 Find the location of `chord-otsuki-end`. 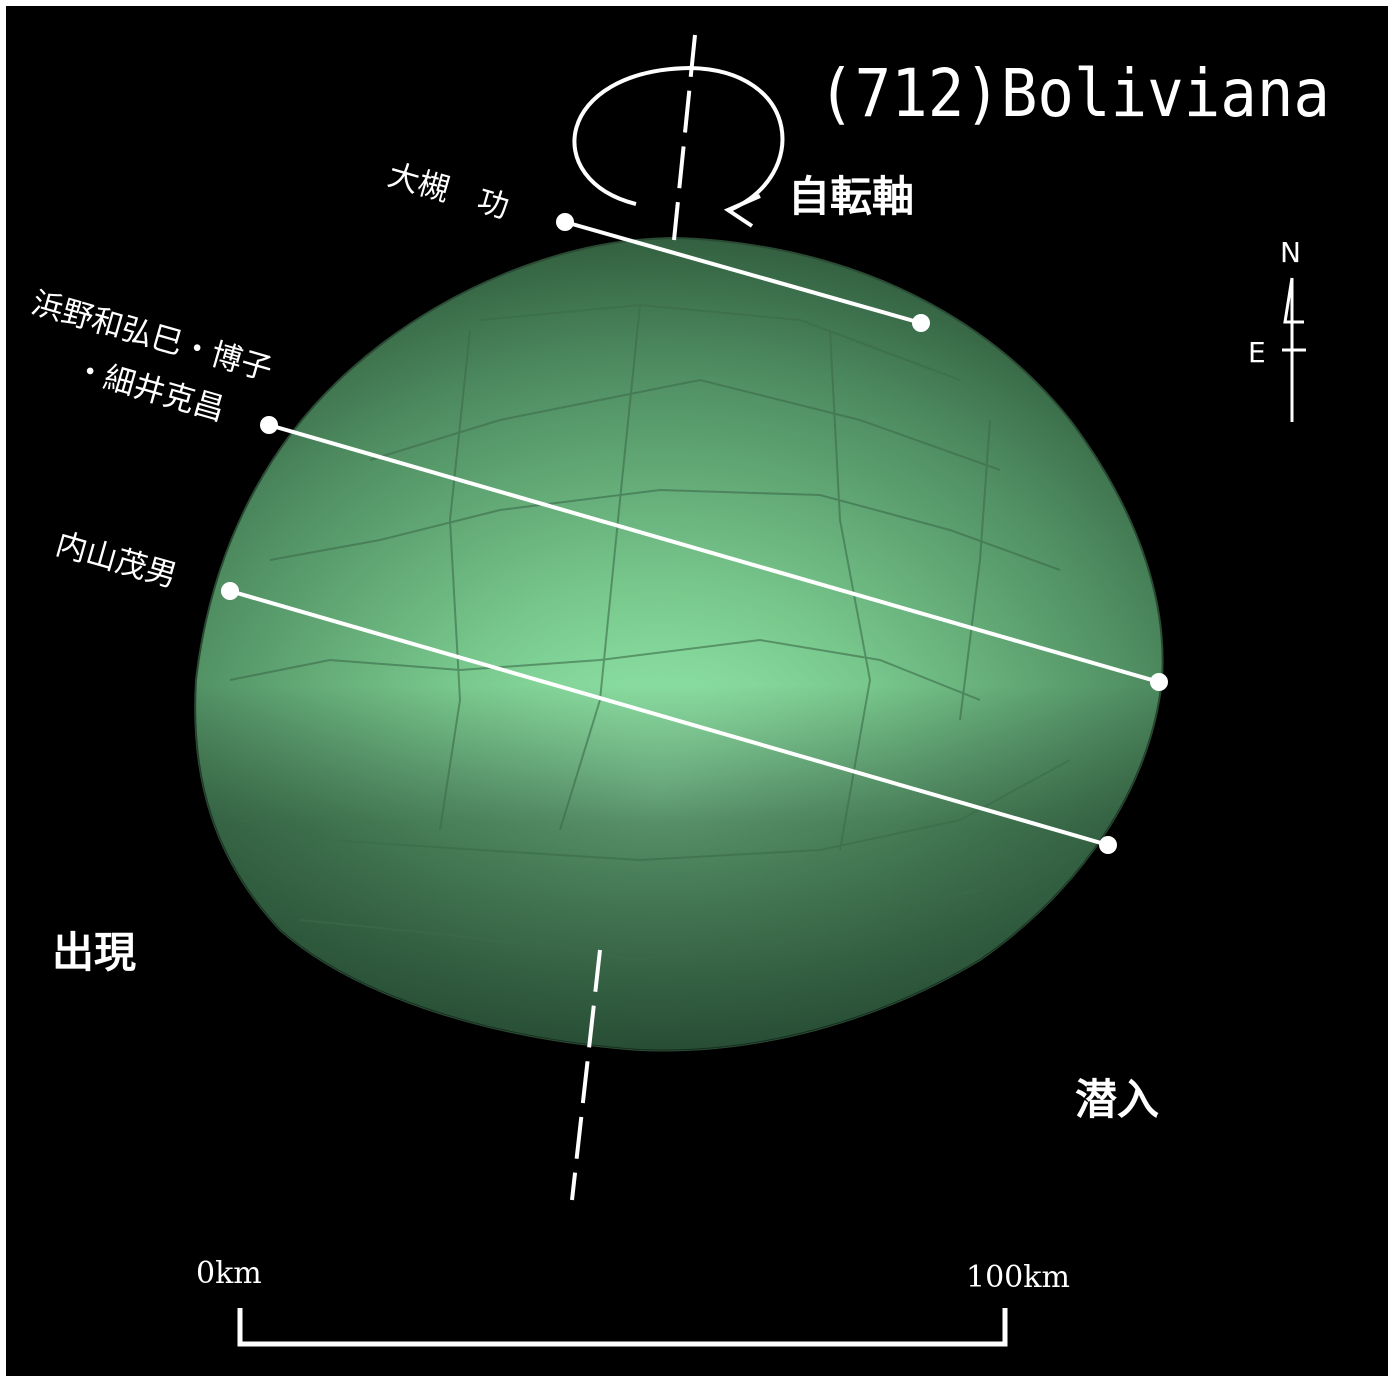

chord-otsuki-end is located at coordinates (921, 323).